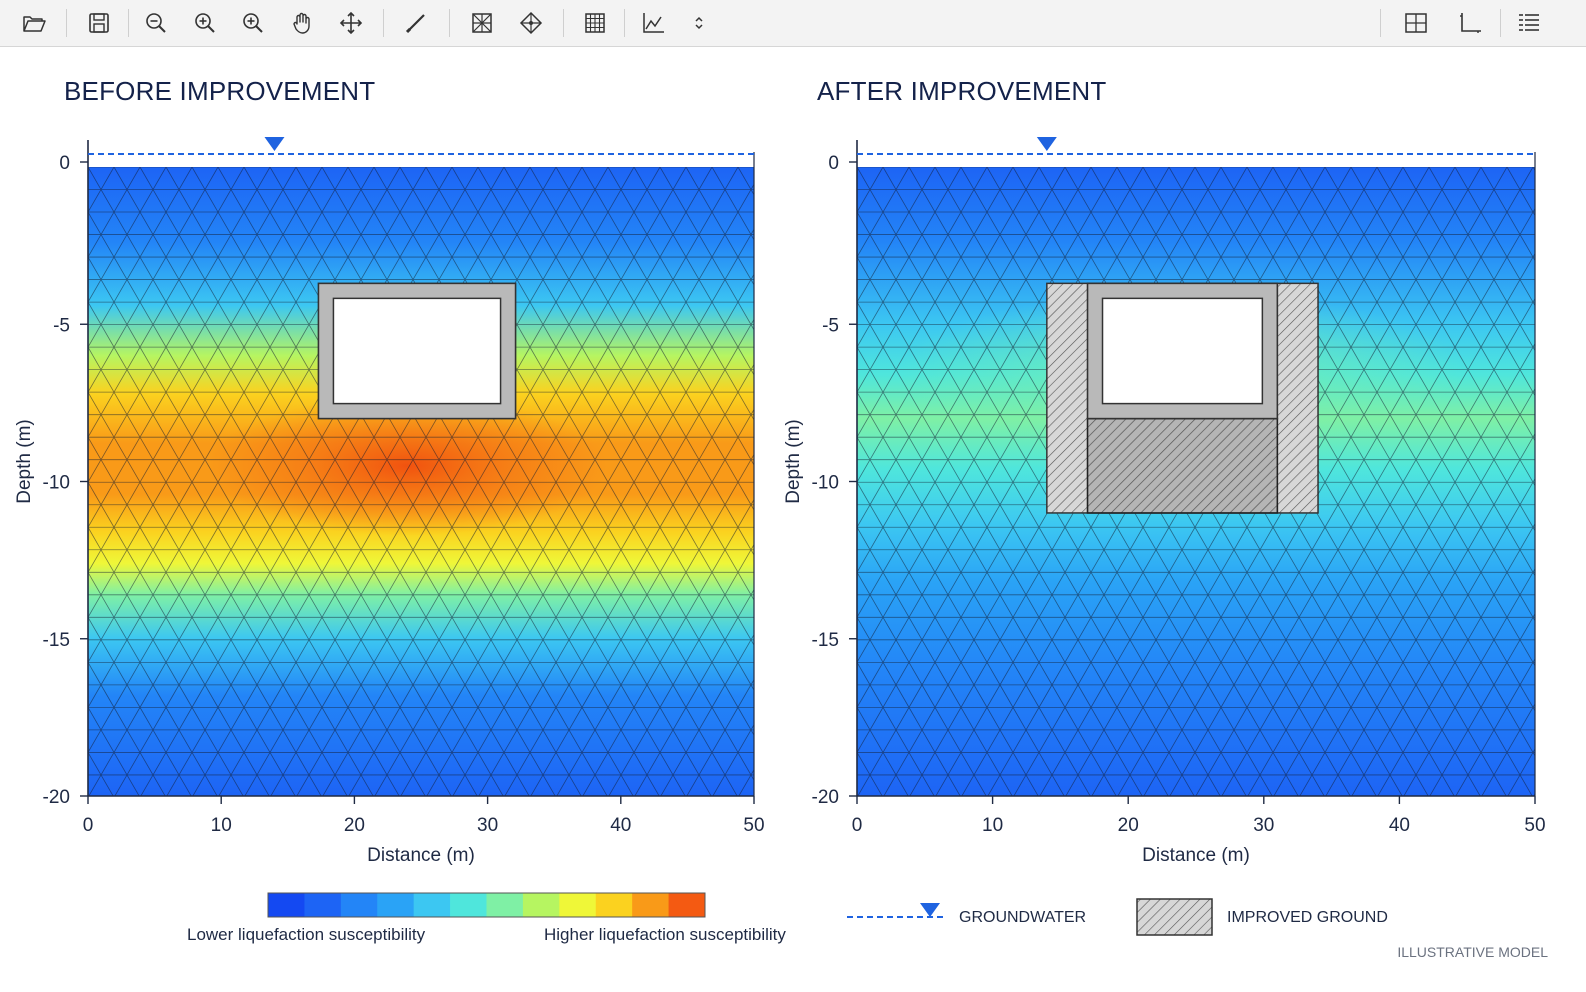  I want to click on pan-hand-icon, so click(302, 23).